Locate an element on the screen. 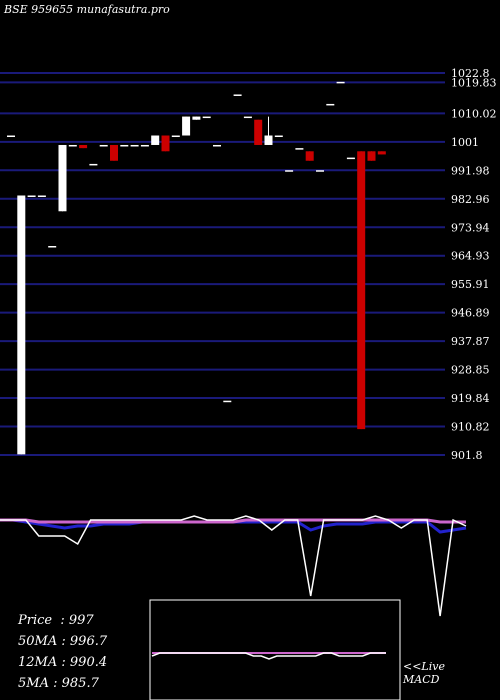  indicator-panel is located at coordinates (233, 566).